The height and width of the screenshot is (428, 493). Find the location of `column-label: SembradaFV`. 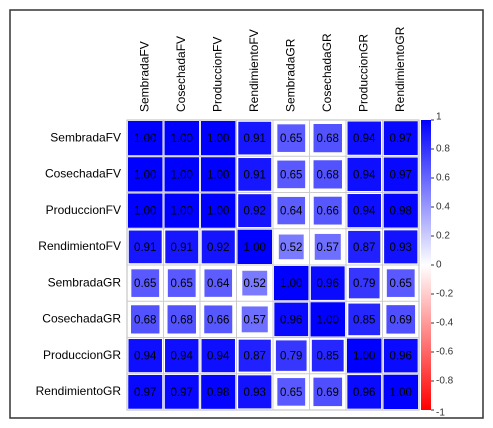

column-label: SembradaFV is located at coordinates (144, 76).